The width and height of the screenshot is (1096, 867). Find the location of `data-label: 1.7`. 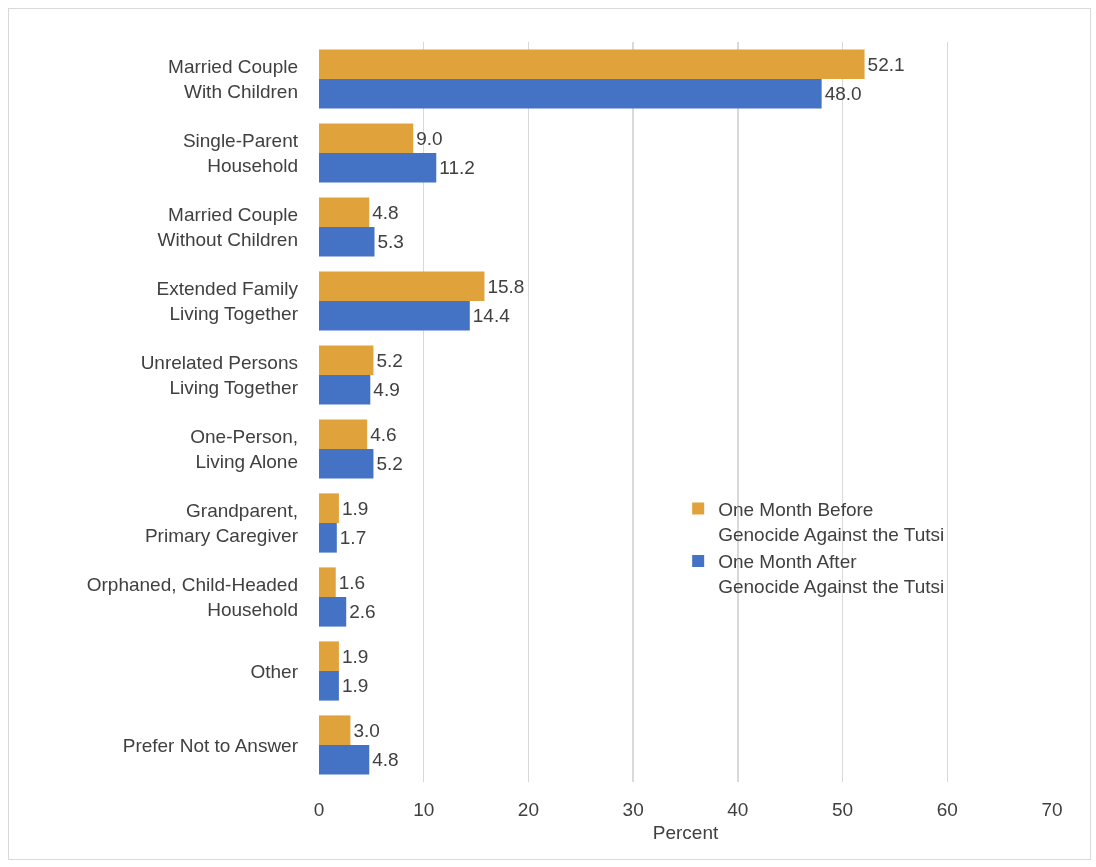

data-label: 1.7 is located at coordinates (353, 538).